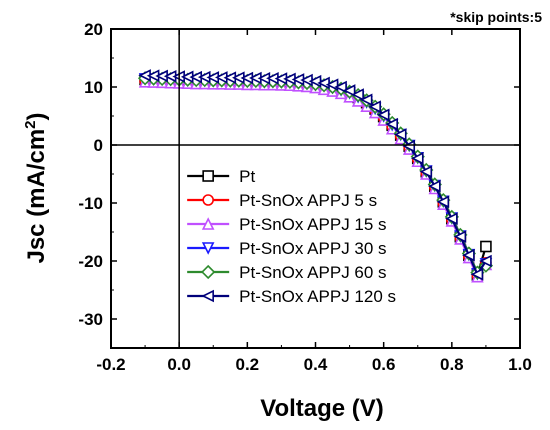 This screenshot has width=550, height=430. What do you see at coordinates (520, 364) in the screenshot?
I see `x-tick-label: 1.0` at bounding box center [520, 364].